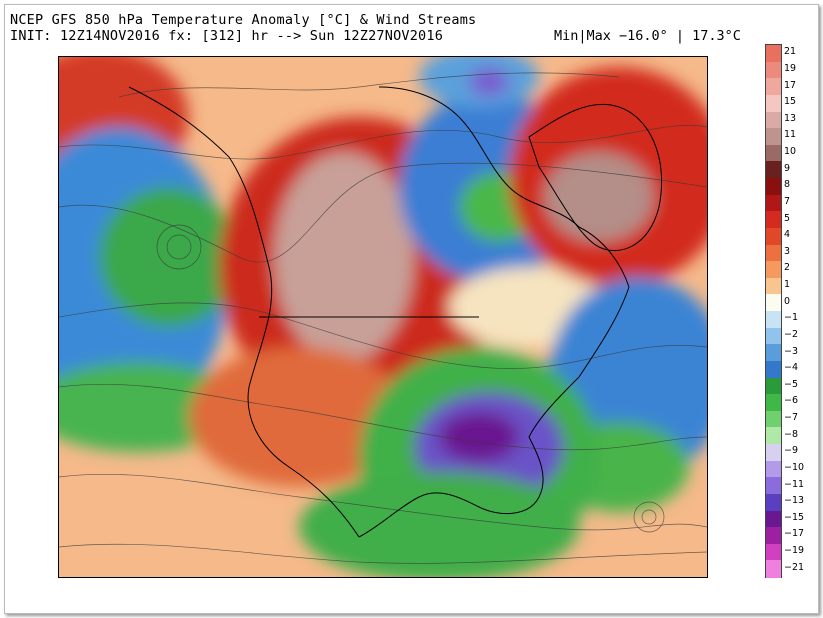 This screenshot has height=618, width=823. Describe the element at coordinates (787, 168) in the screenshot. I see `colorbar-tick-label: 9` at that location.